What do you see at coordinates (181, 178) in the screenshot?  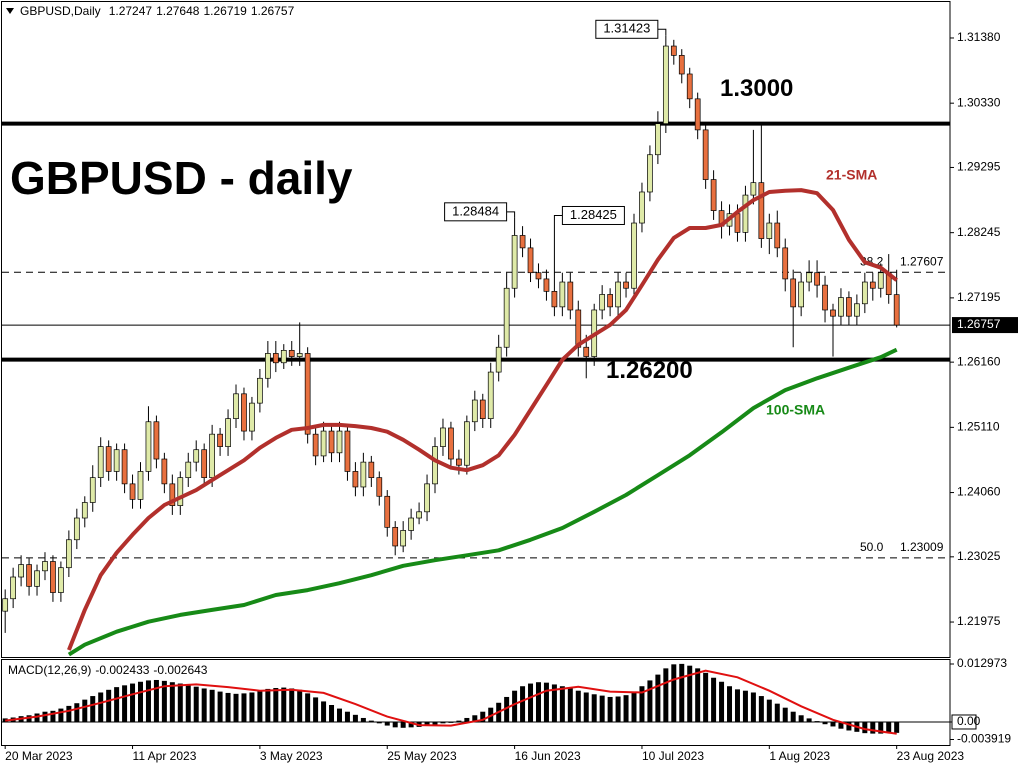 I see `chart-title: GBPUSD - daily` at bounding box center [181, 178].